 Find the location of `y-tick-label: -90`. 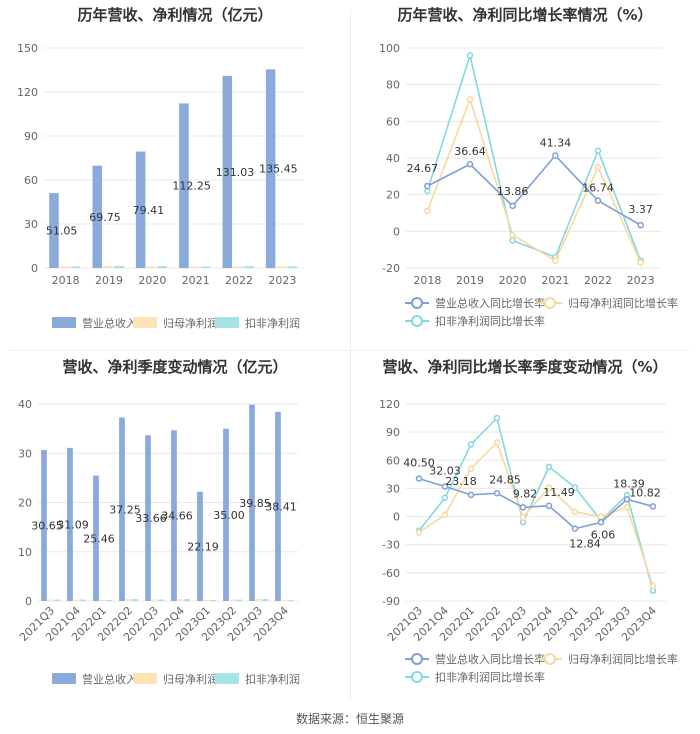

y-tick-label: -90 is located at coordinates (391, 601).